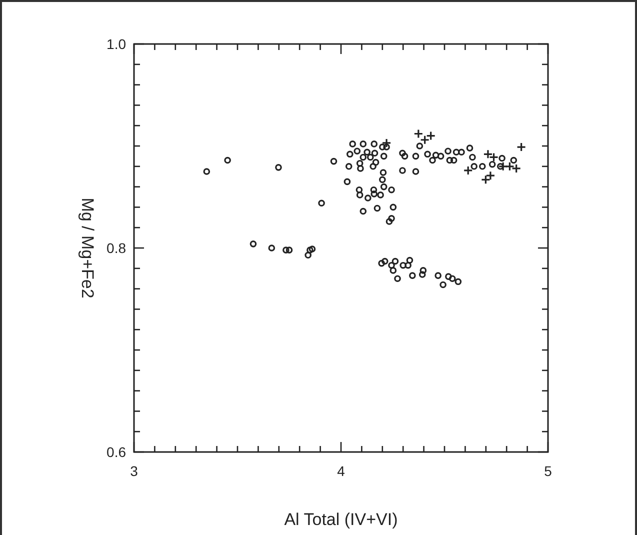 This screenshot has height=535, width=637. Describe the element at coordinates (116, 452) in the screenshot. I see `y-tick-label: 0.6` at that location.